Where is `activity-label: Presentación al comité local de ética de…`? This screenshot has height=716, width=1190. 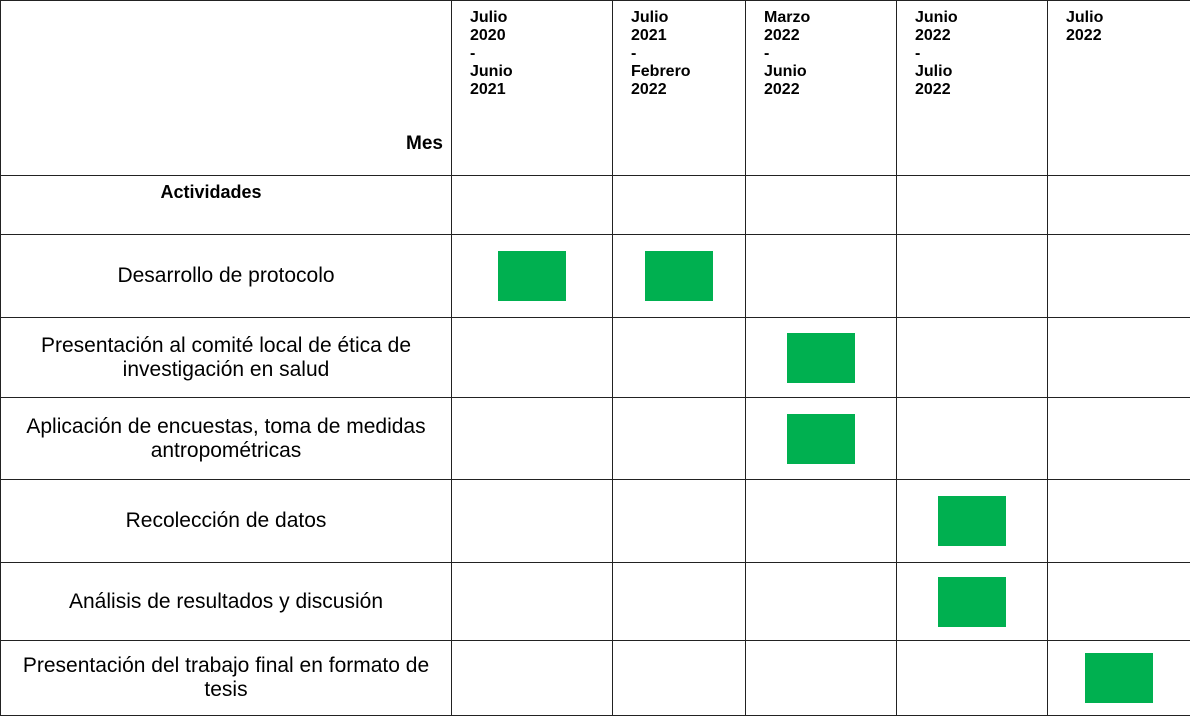 activity-label: Presentación al comité local de ética de… is located at coordinates (226, 358).